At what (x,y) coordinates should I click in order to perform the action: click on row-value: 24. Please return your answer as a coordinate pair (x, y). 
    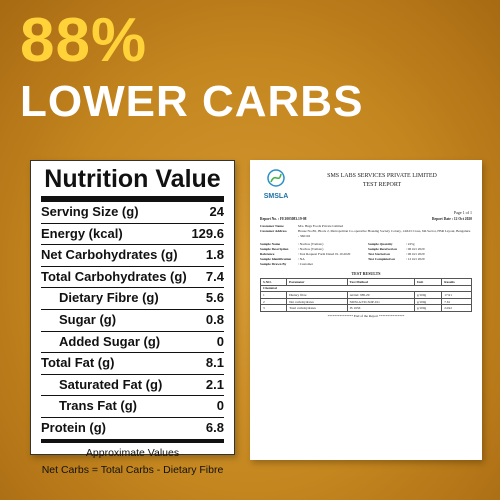
    Looking at the image, I should click on (216, 211).